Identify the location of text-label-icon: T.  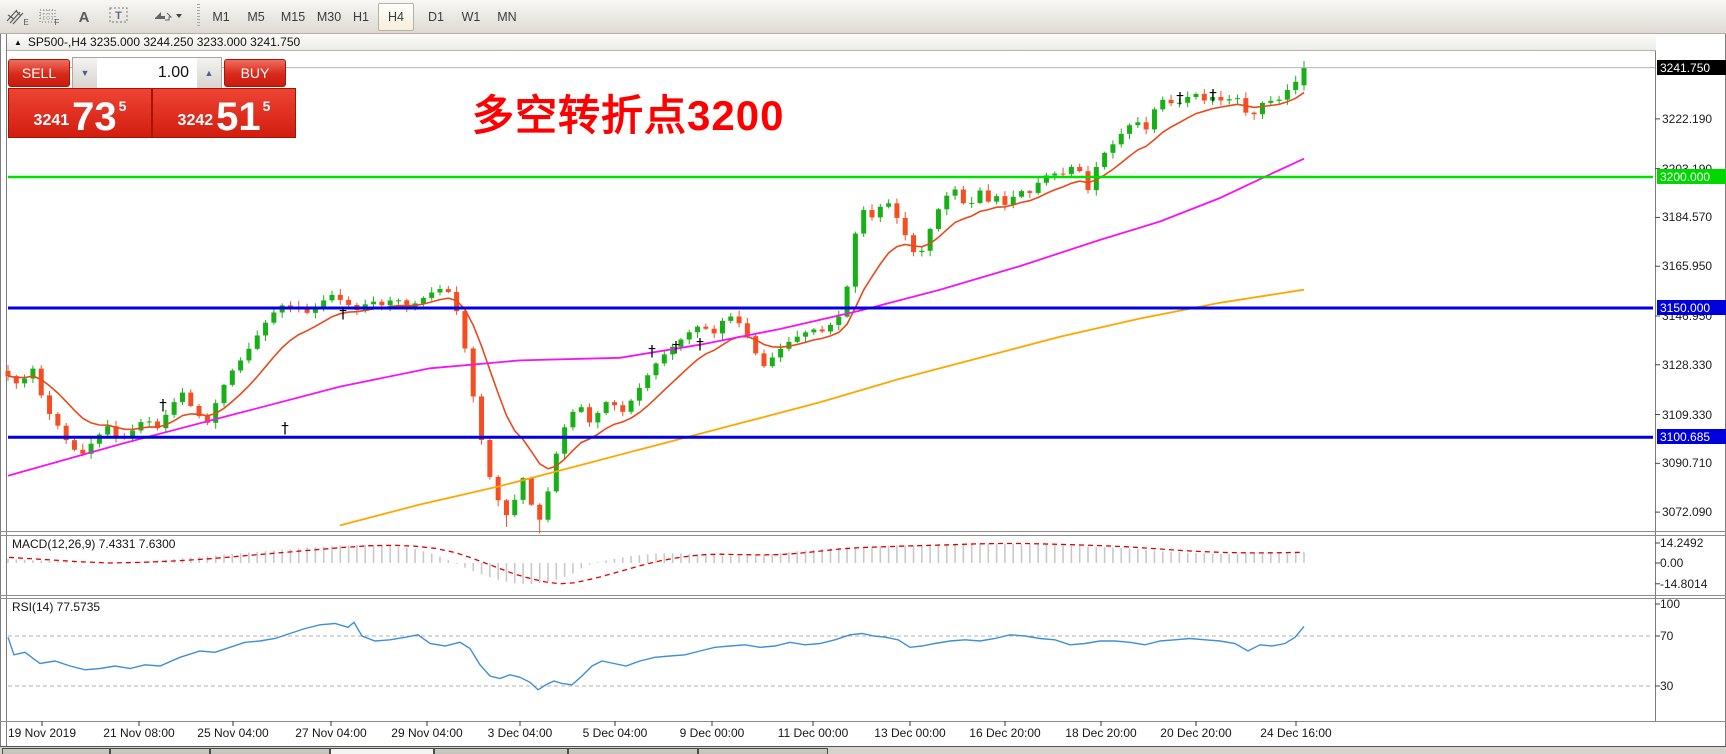
(119, 17).